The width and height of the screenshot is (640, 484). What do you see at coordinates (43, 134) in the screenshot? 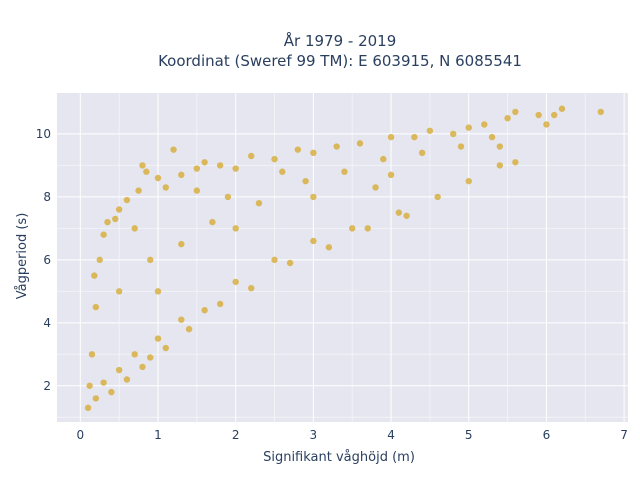
I see `y-tick-label: 10` at bounding box center [43, 134].